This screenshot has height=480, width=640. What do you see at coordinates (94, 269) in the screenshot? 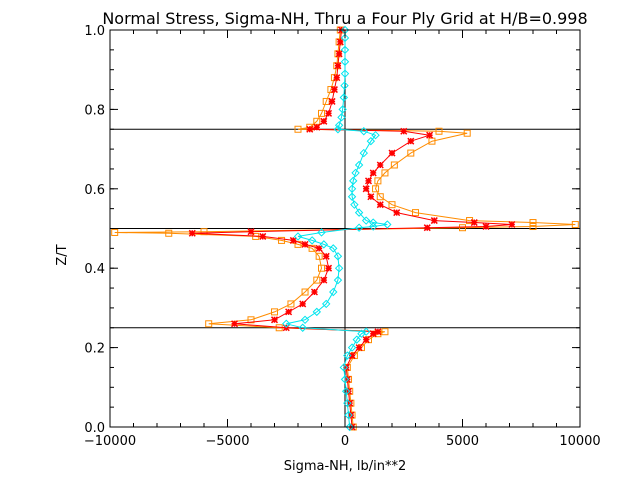
I see `y-tick-label: 0.4` at bounding box center [94, 269].